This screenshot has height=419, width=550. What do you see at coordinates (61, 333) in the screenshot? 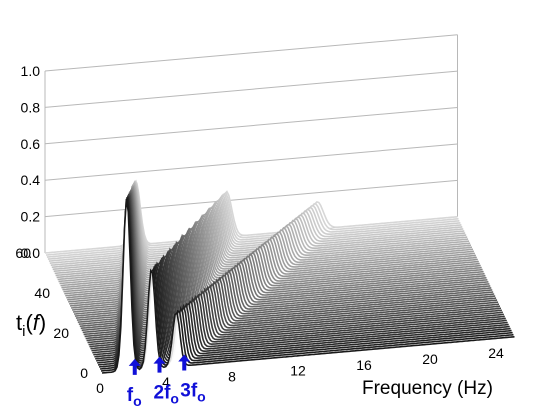
I see `z-tick-label: 20` at bounding box center [61, 333].